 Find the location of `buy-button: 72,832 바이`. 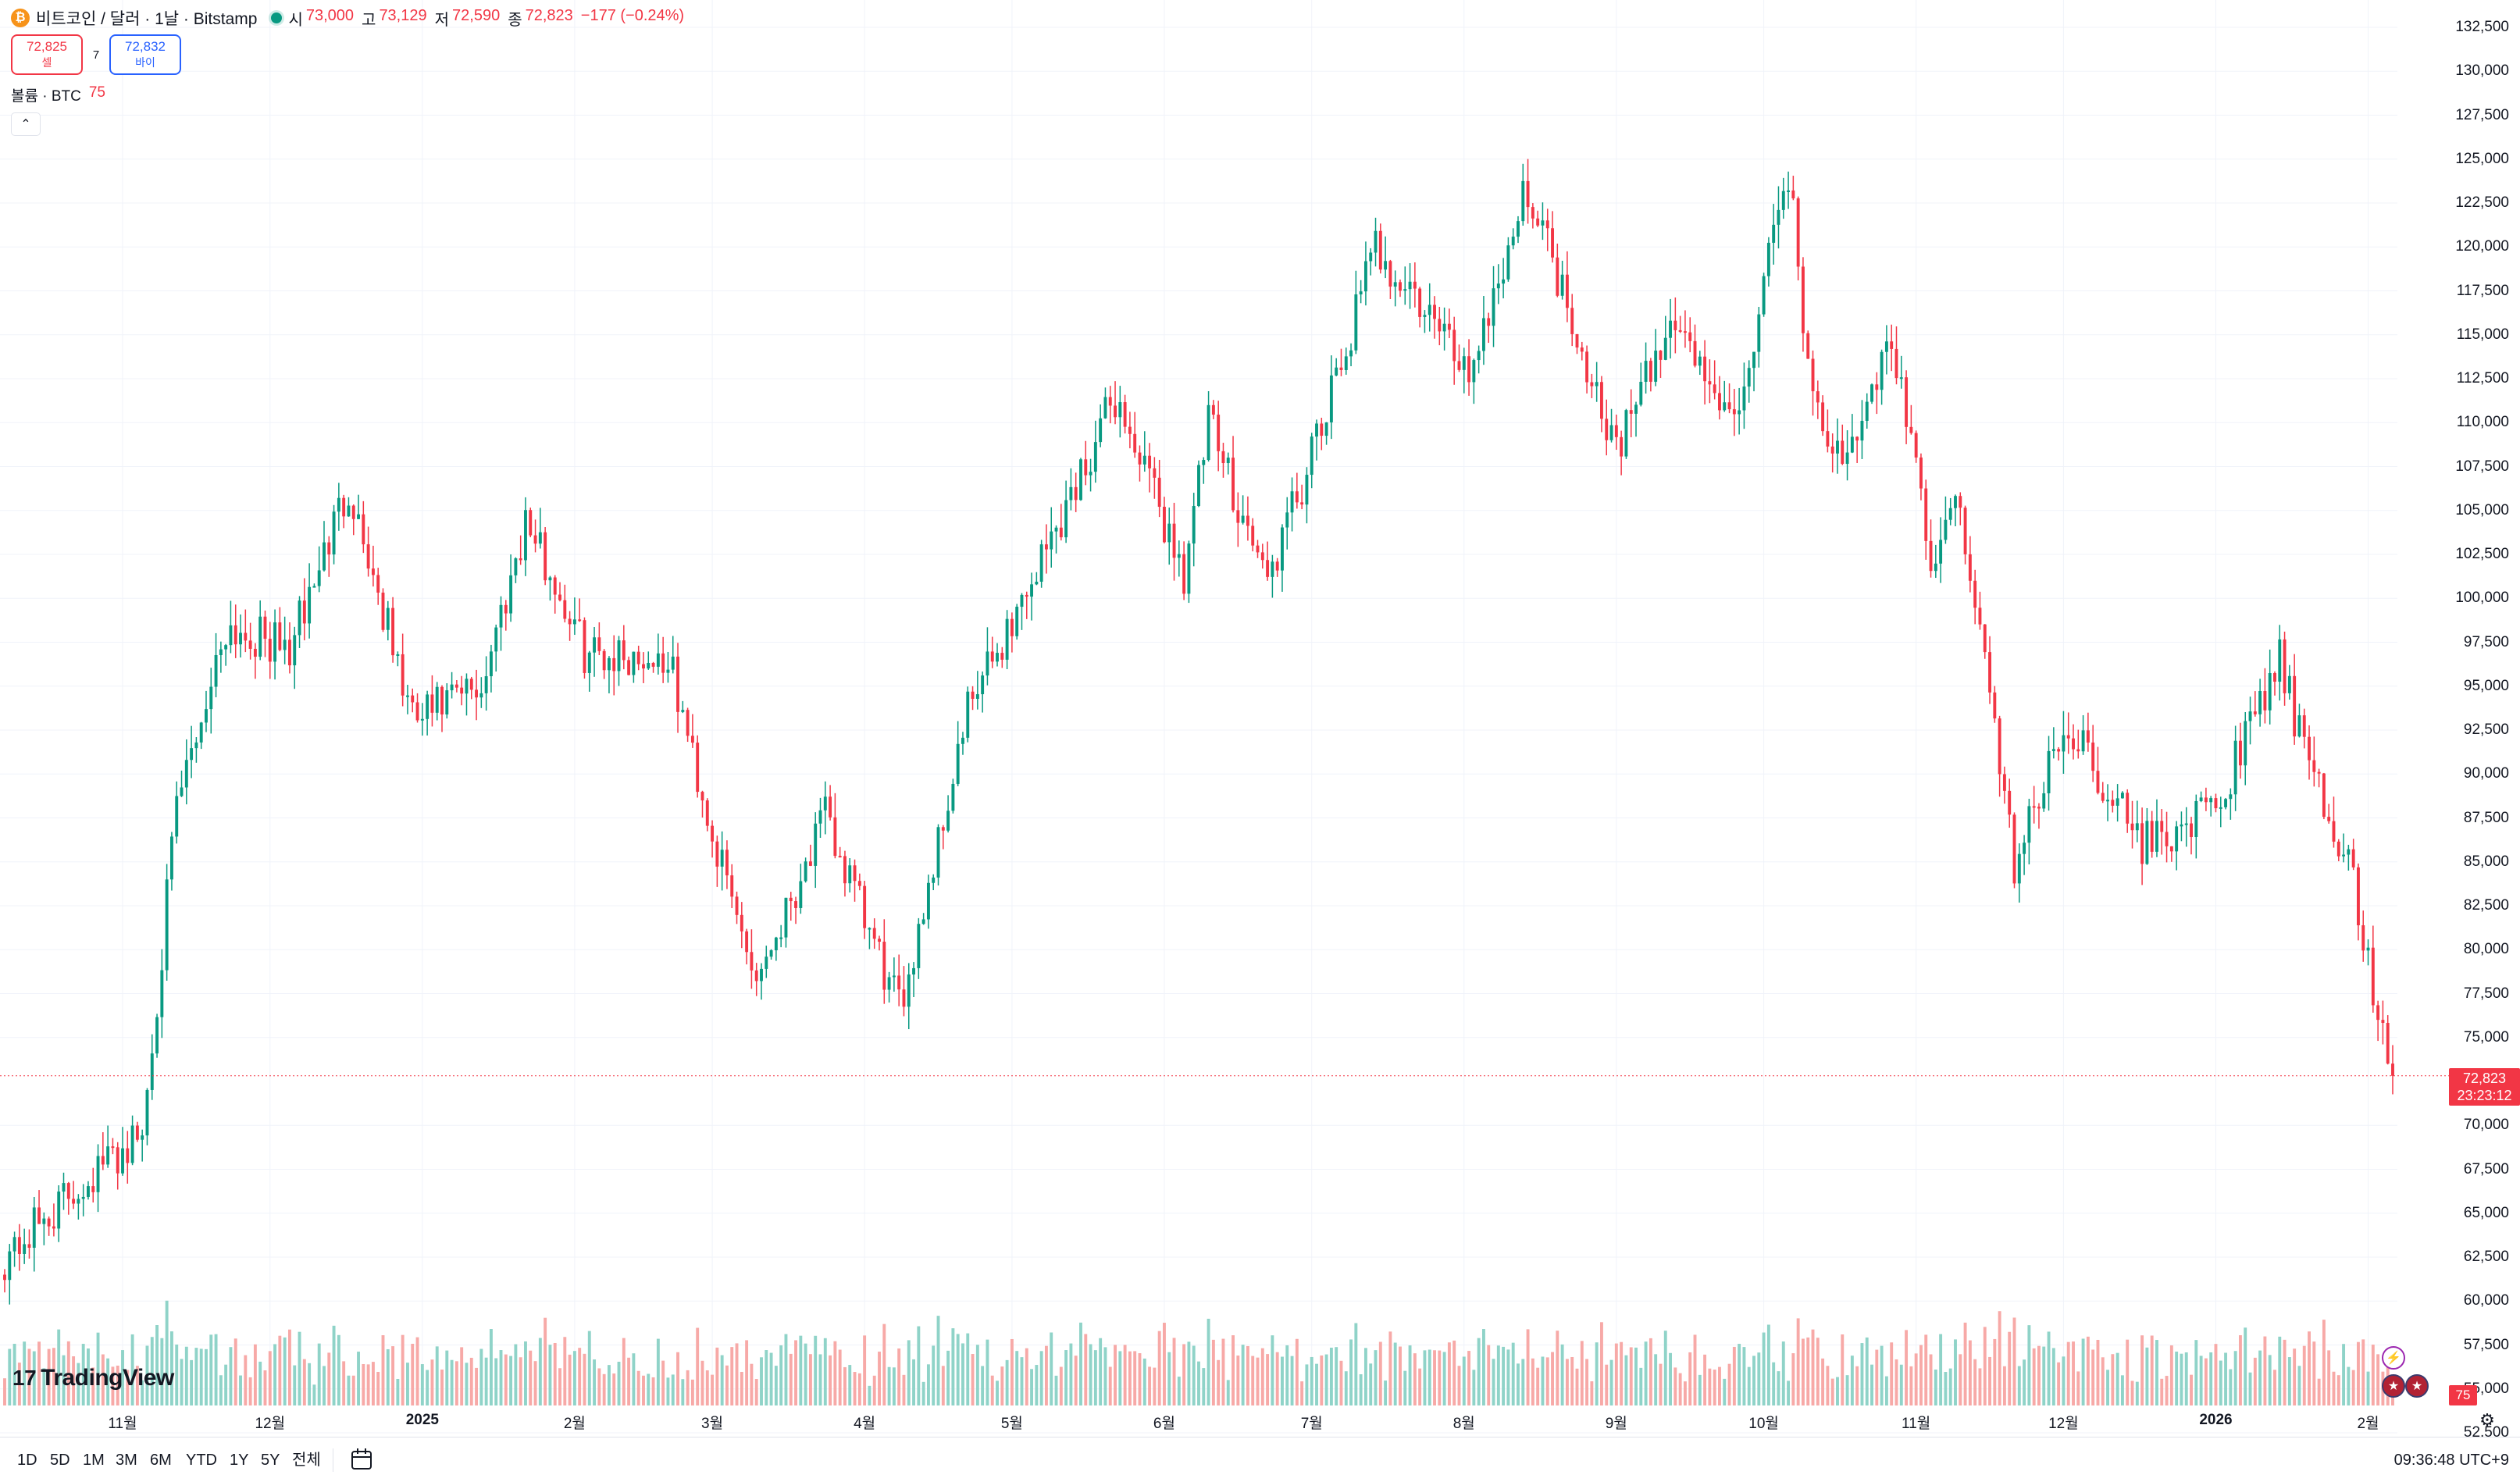

buy-button: 72,832 바이 is located at coordinates (145, 54).